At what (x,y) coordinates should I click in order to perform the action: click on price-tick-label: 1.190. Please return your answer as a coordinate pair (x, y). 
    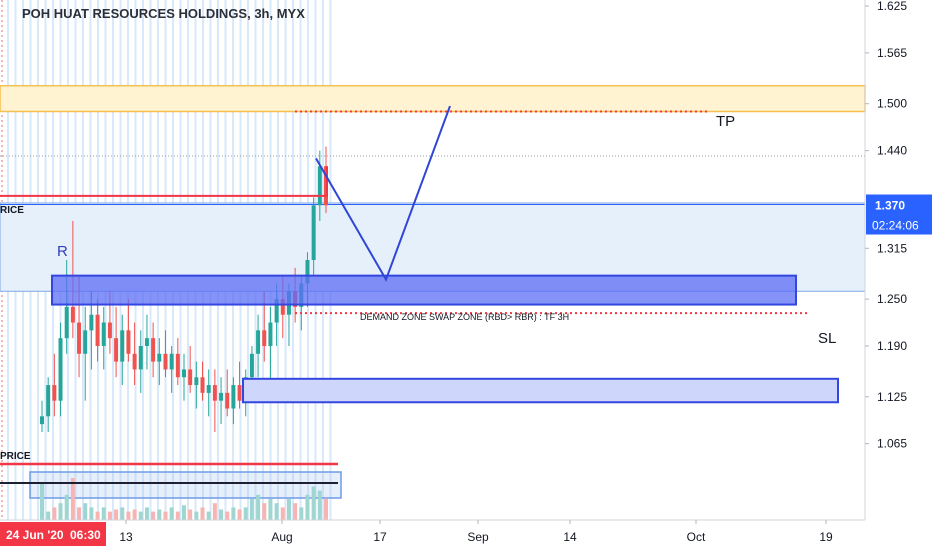
    Looking at the image, I should click on (892, 346).